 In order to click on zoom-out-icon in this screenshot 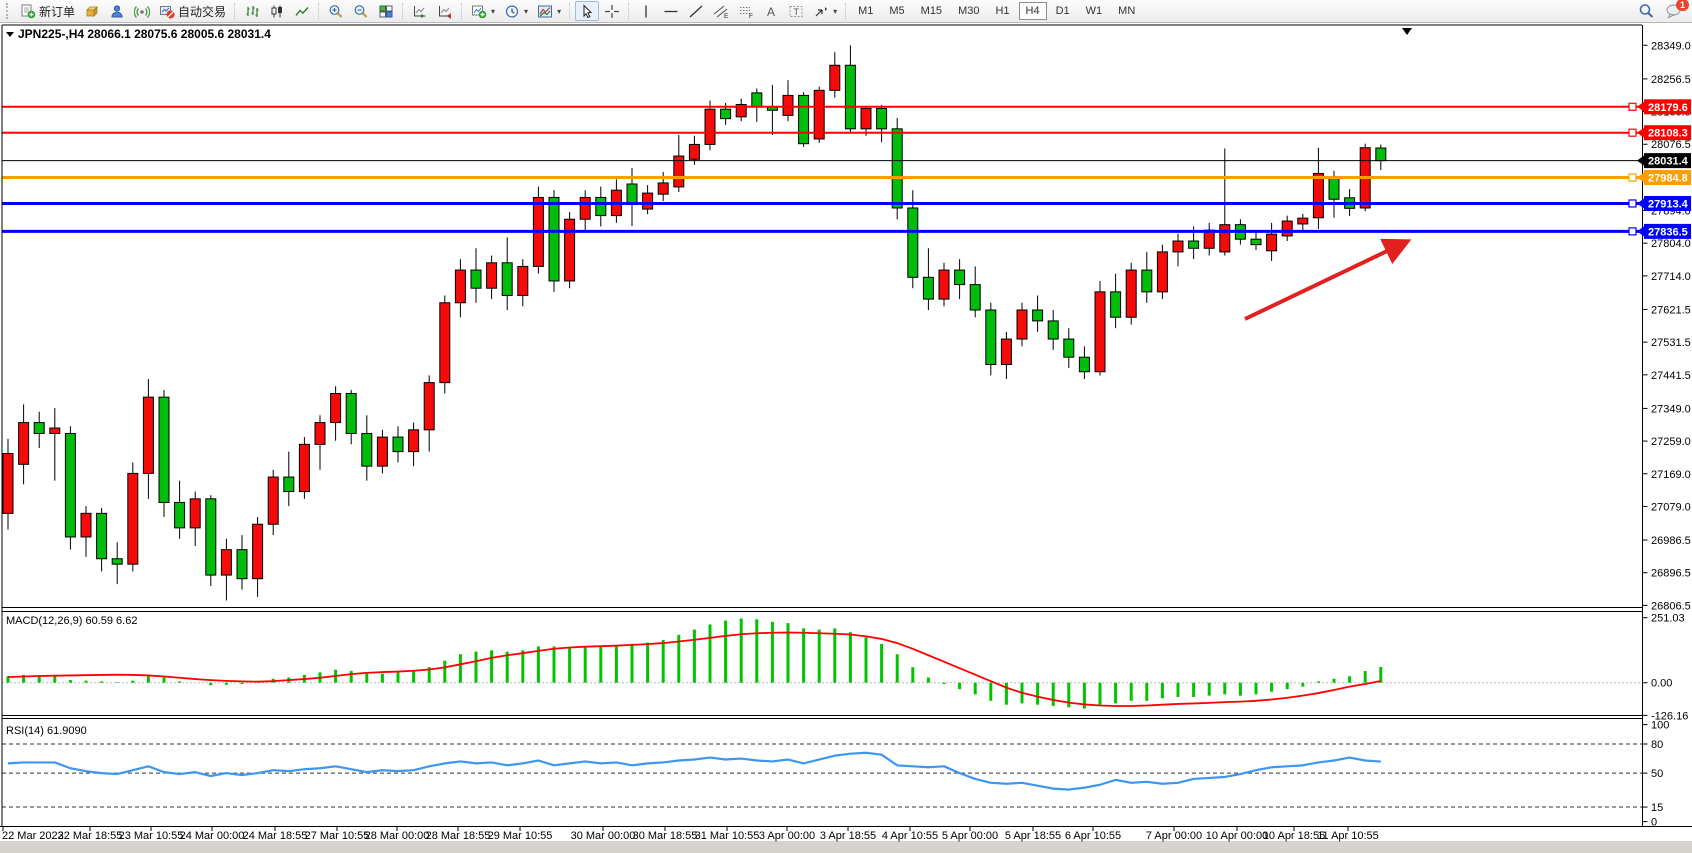, I will do `click(361, 11)`.